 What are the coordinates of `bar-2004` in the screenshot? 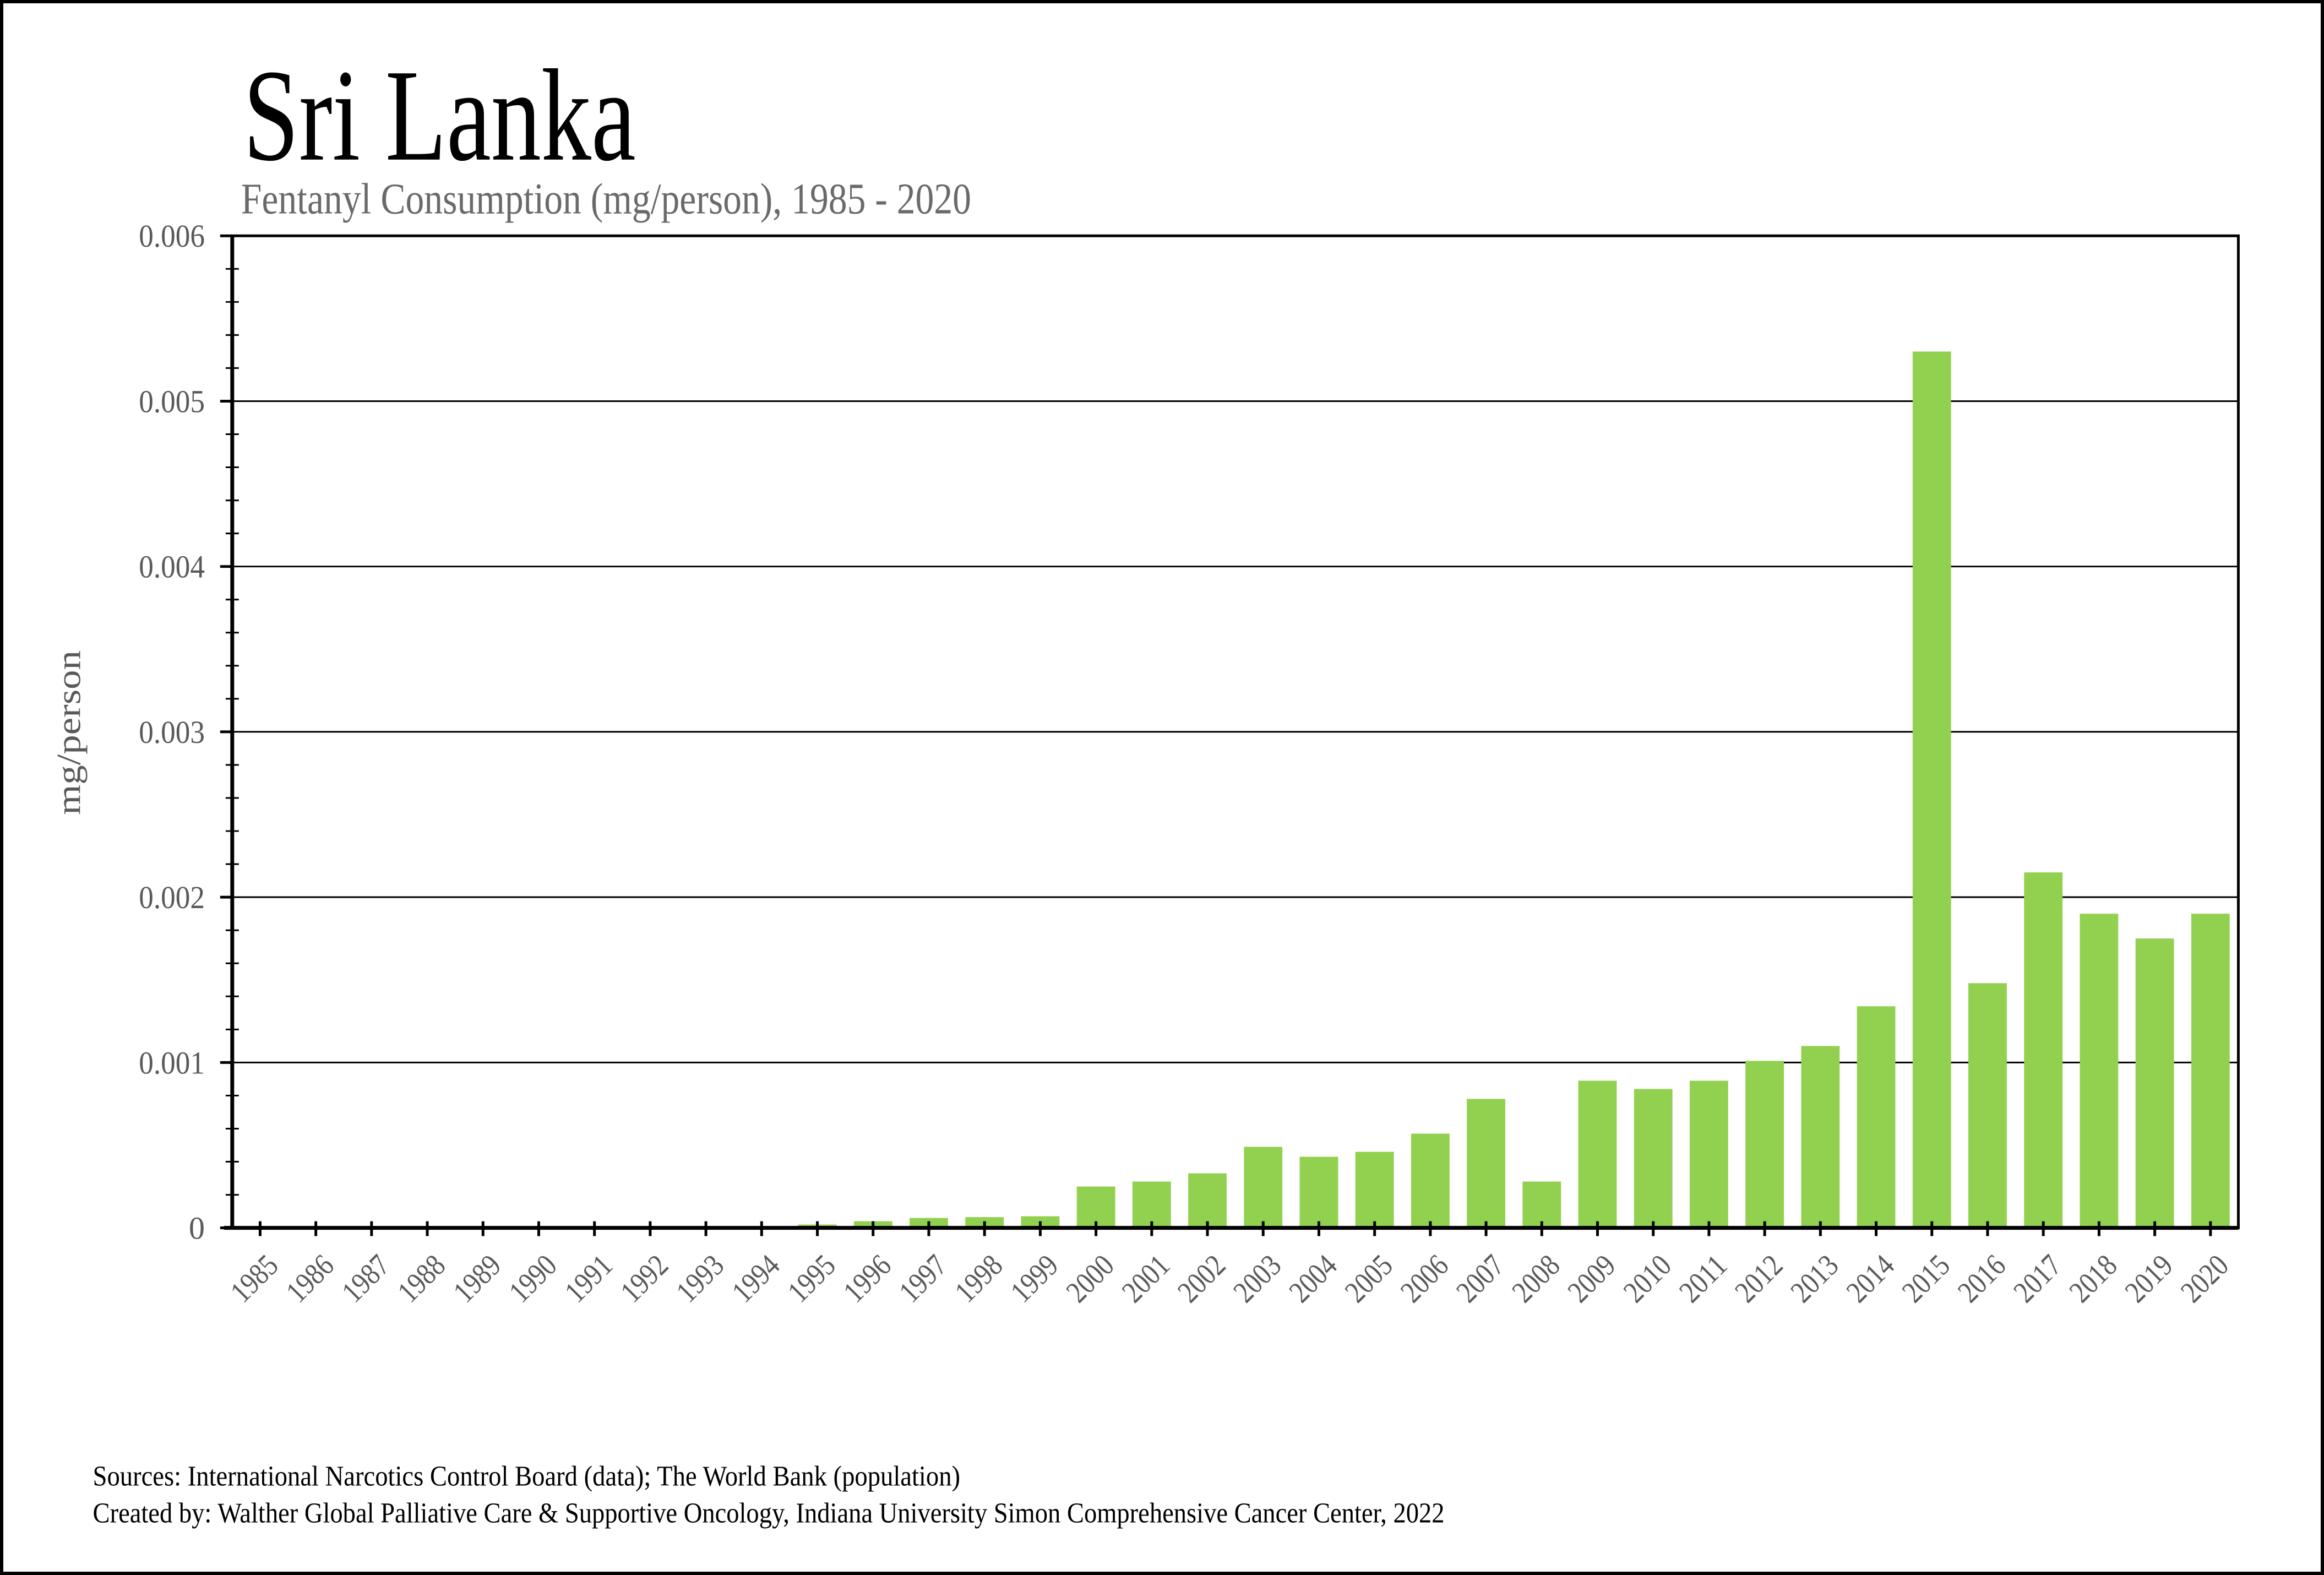 It's located at (1319, 1192).